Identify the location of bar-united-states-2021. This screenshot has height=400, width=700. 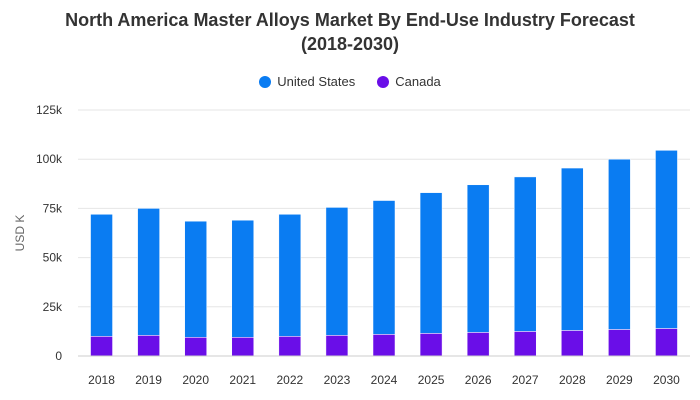
(243, 278).